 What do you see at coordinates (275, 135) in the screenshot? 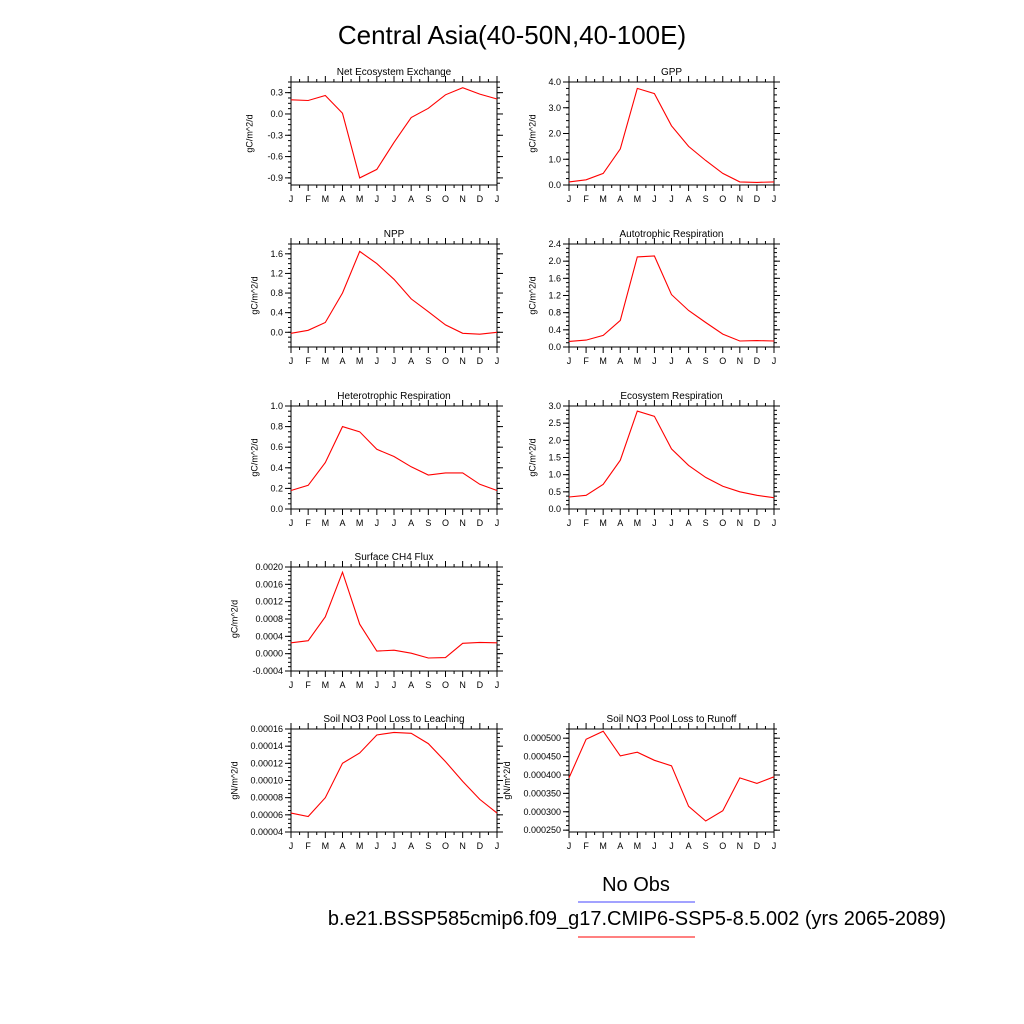
I see `y-tick-label: -0.3` at bounding box center [275, 135].